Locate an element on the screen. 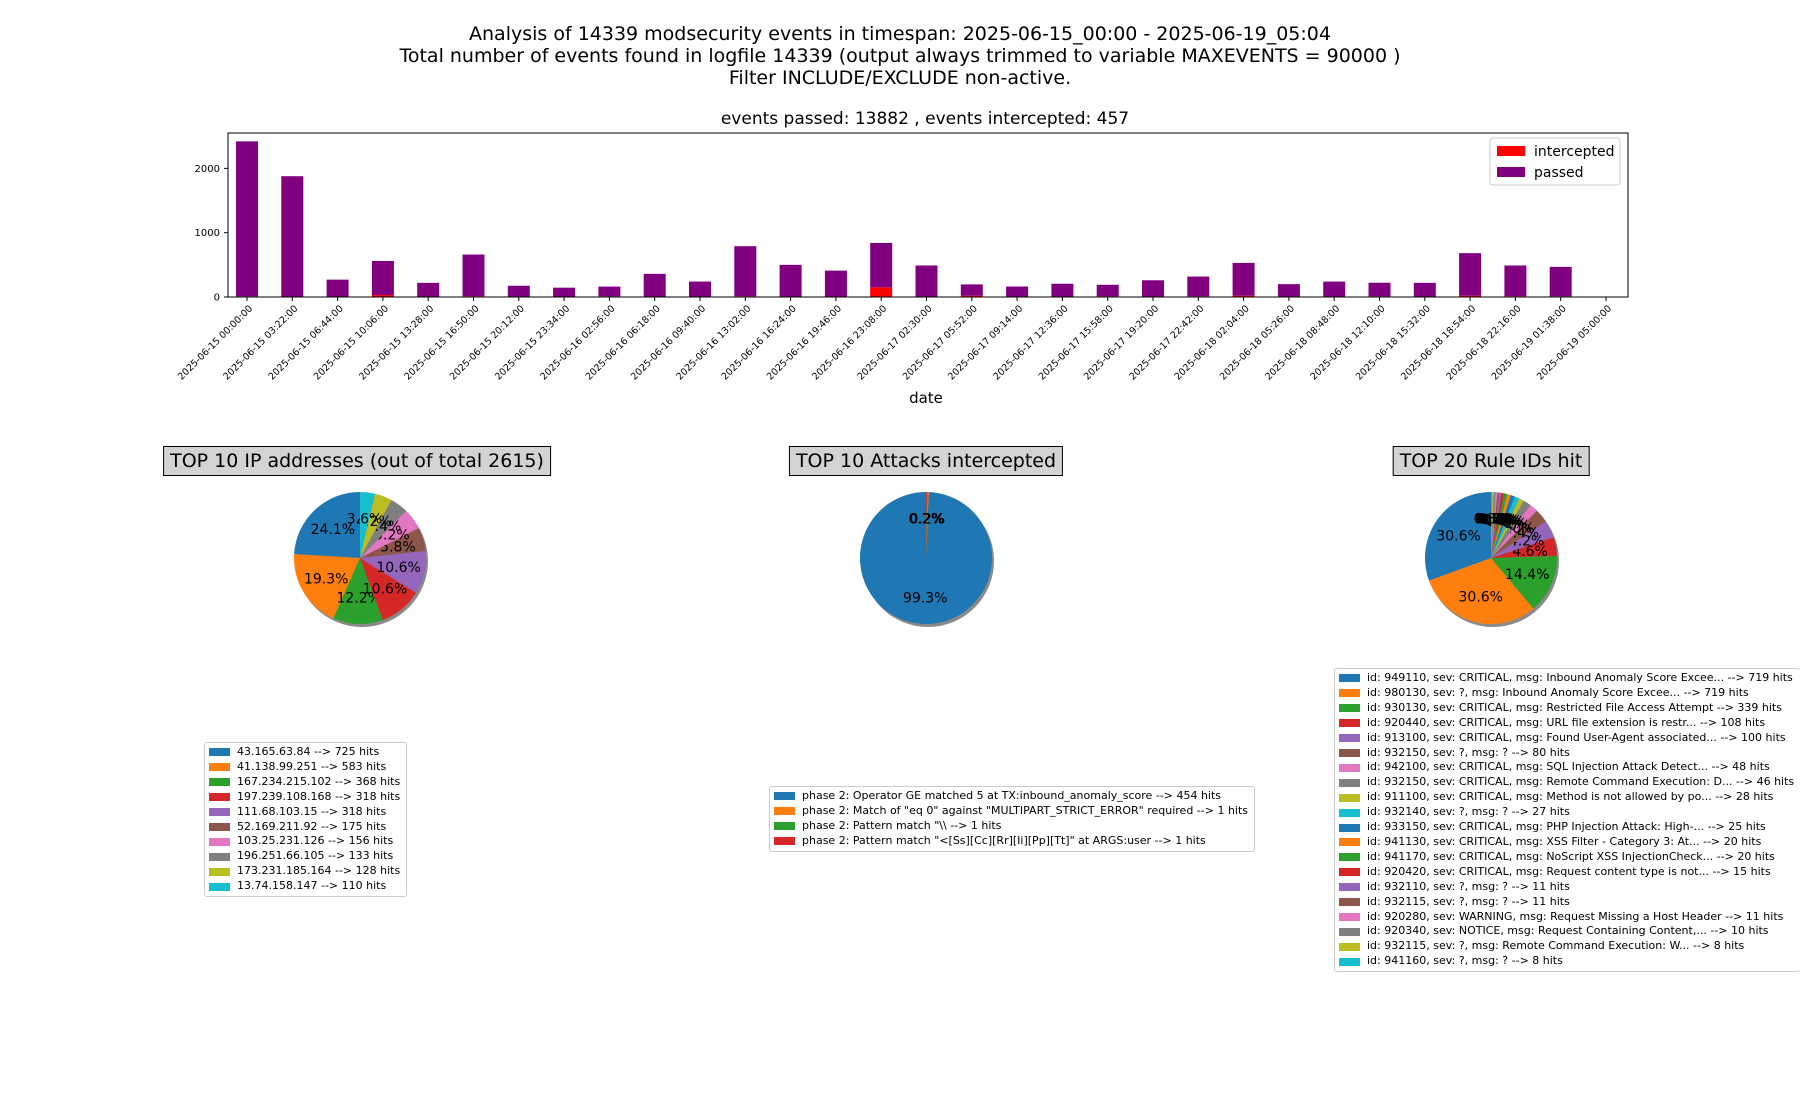  x-tick-label: 2025-06-16 06:18:00 is located at coordinates (623, 342).